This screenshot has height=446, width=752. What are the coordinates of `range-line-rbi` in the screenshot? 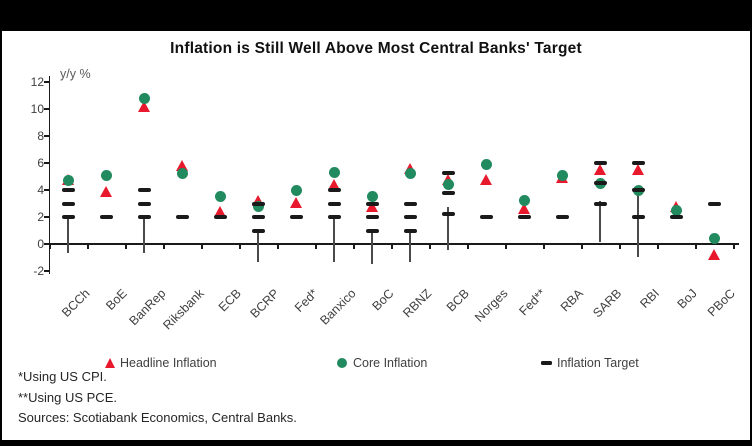 It's located at (638, 224).